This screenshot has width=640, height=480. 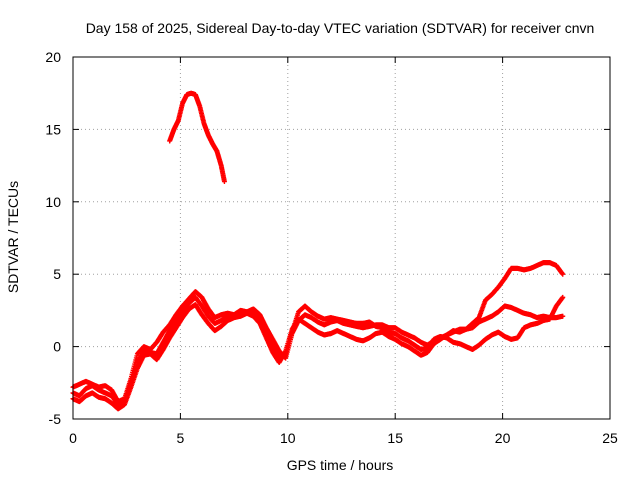 I want to click on y-tick-label: 20, so click(x=53, y=57).